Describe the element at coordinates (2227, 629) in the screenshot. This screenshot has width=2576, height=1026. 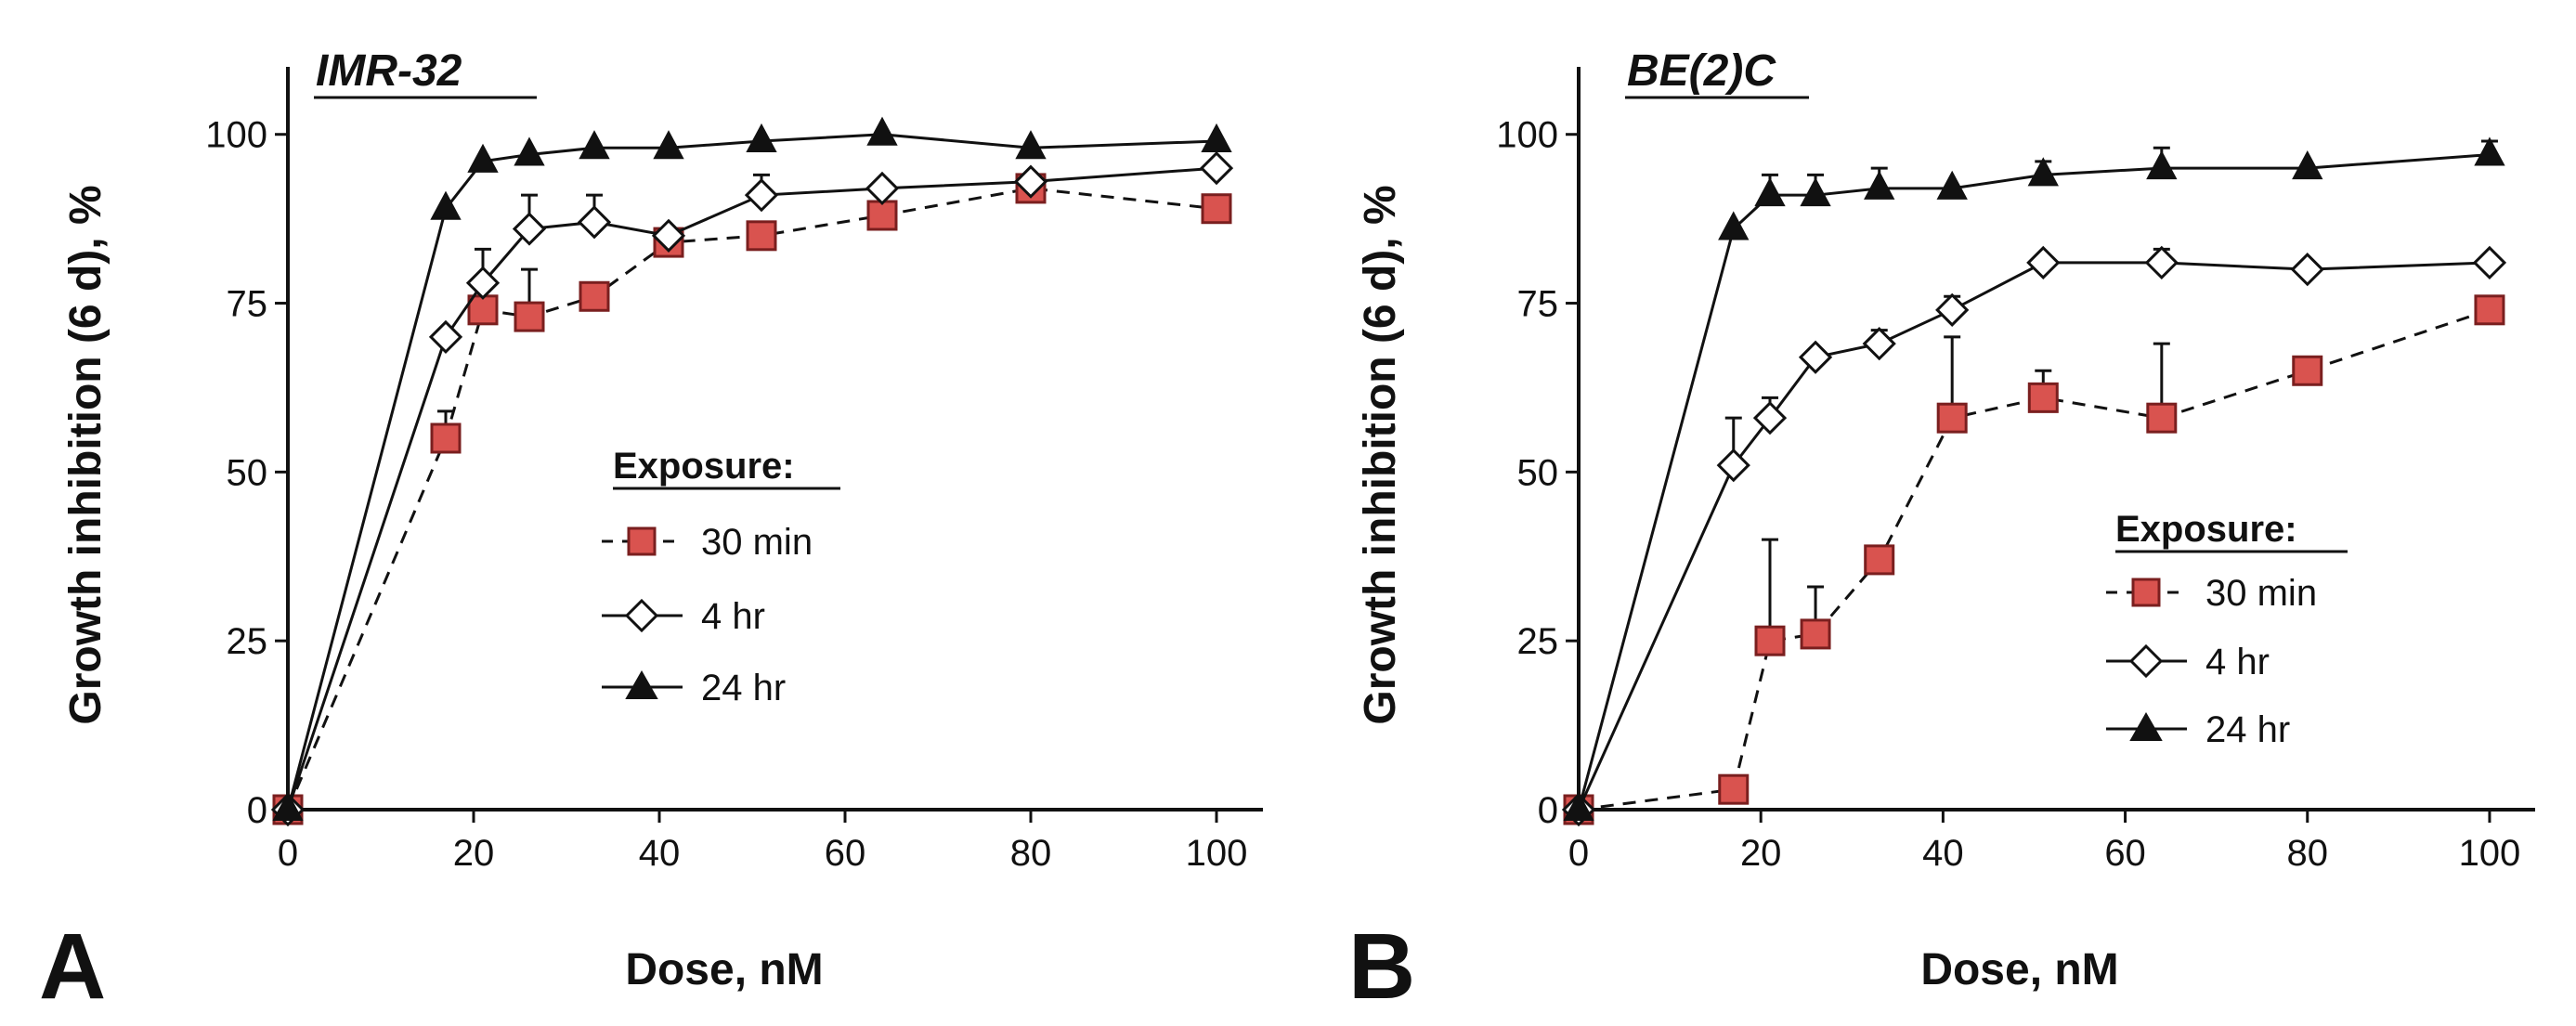
I see `panel-b-legend: Exposure: 30 min 4 hr 24 hr` at that location.